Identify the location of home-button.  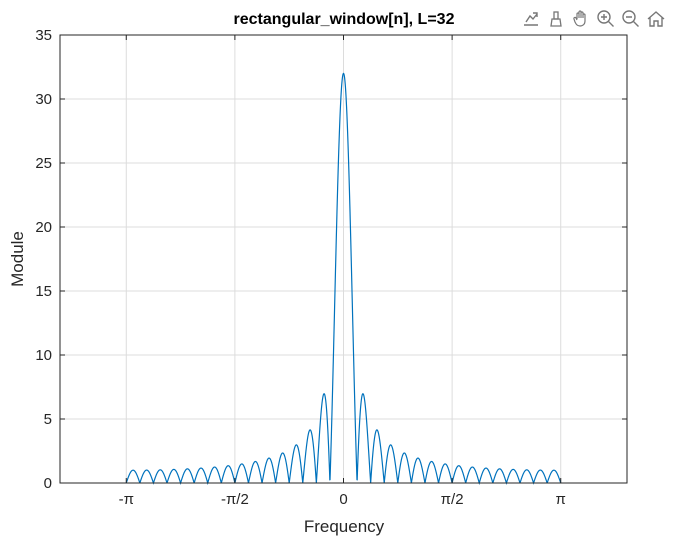
(656, 19).